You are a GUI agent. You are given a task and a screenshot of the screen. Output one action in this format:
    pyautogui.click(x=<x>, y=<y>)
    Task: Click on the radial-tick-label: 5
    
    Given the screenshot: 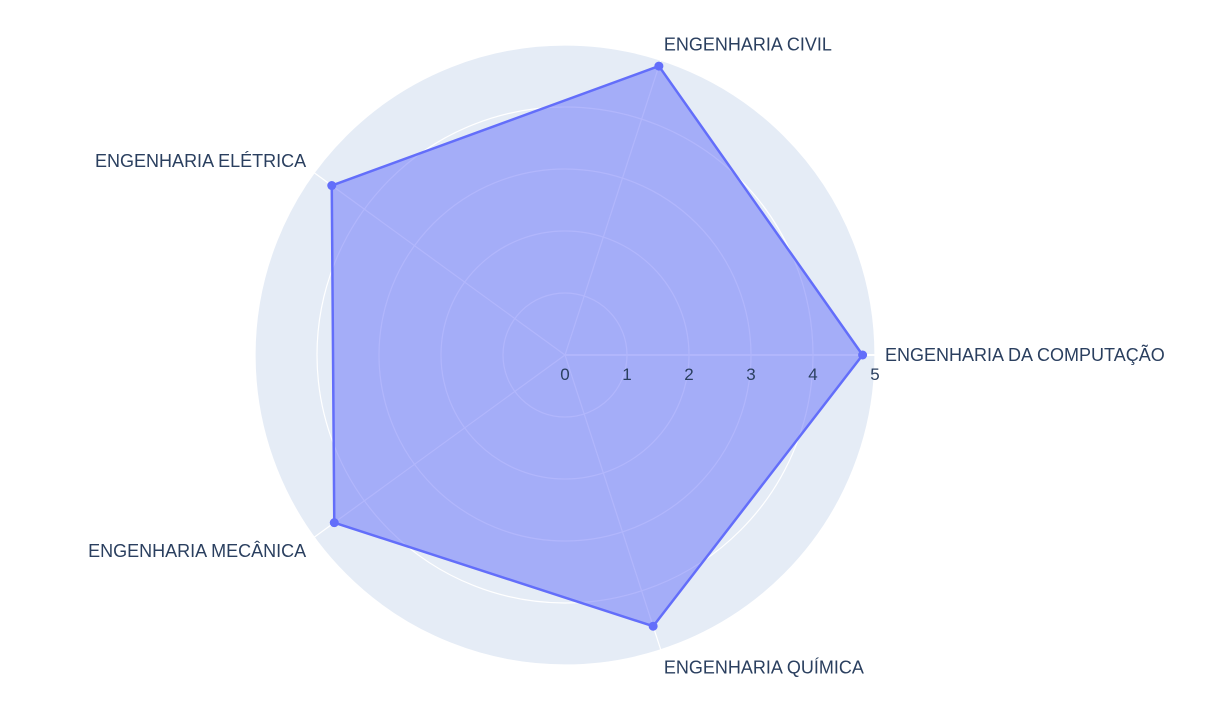 What is the action you would take?
    pyautogui.click(x=874, y=374)
    